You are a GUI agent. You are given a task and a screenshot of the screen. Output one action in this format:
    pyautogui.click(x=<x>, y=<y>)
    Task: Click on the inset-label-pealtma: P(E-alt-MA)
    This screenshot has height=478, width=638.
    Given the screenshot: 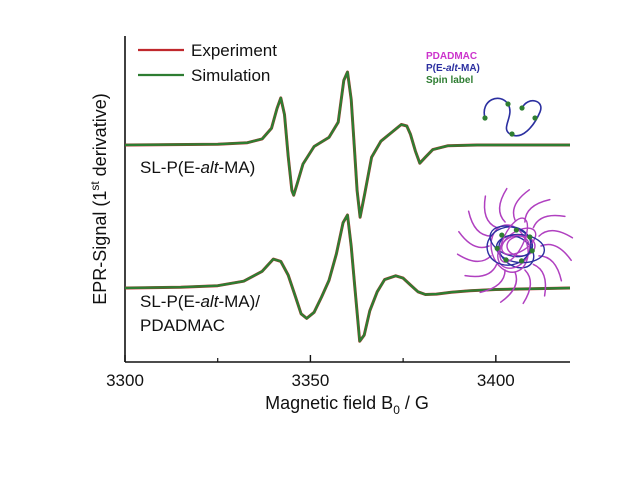 What is the action you would take?
    pyautogui.click(x=453, y=68)
    